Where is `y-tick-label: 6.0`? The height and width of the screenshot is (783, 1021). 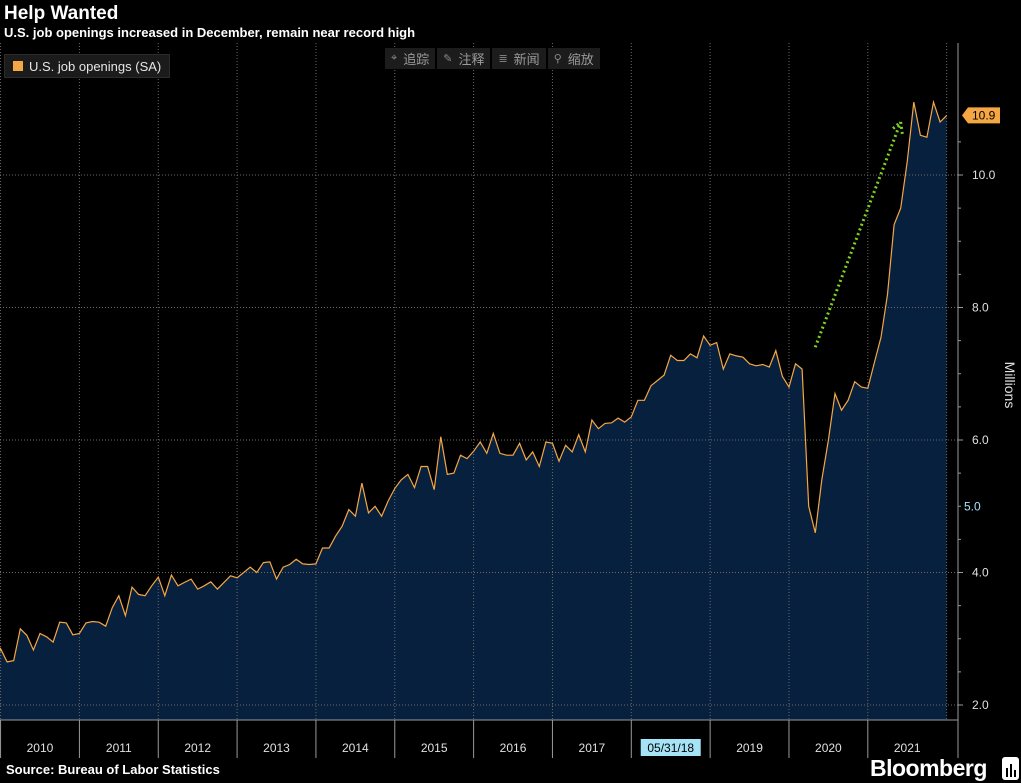 y-tick-label: 6.0 is located at coordinates (980, 440).